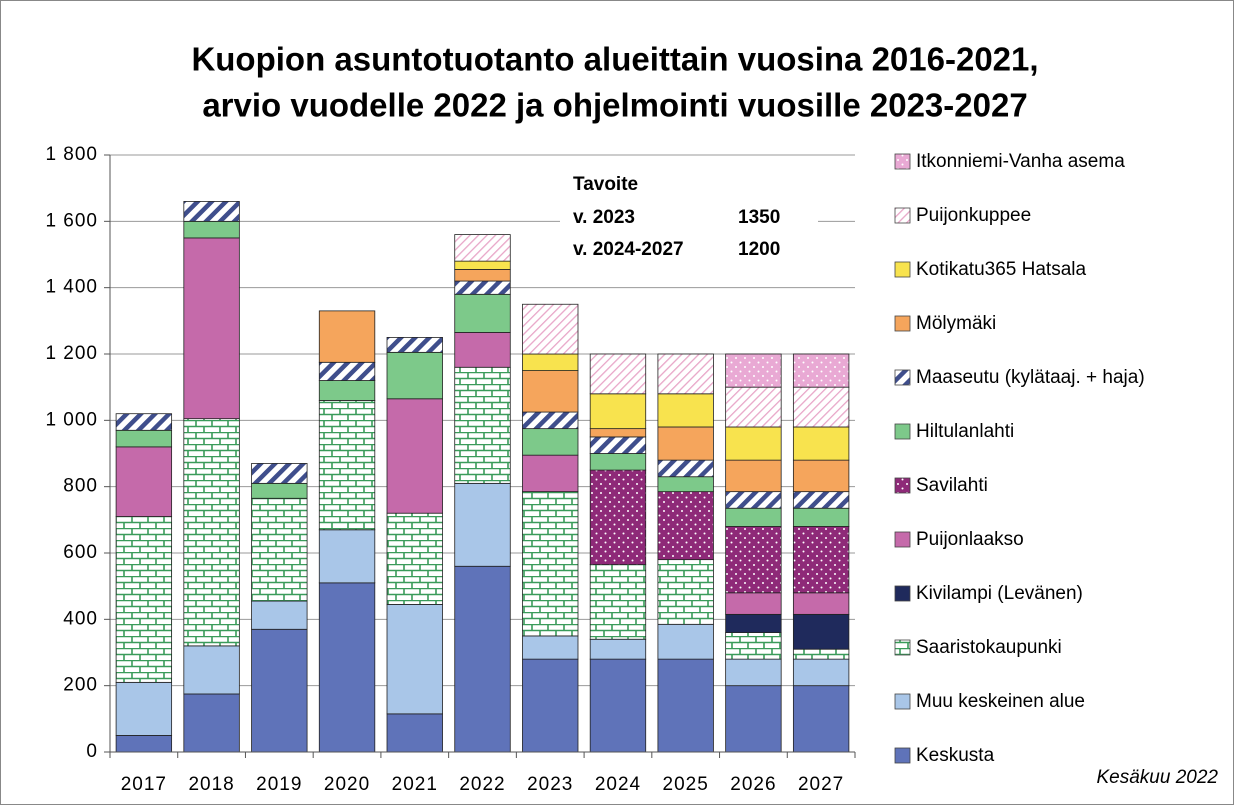 This screenshot has height=805, width=1234. I want to click on x-tick-label: 2019, so click(279, 784).